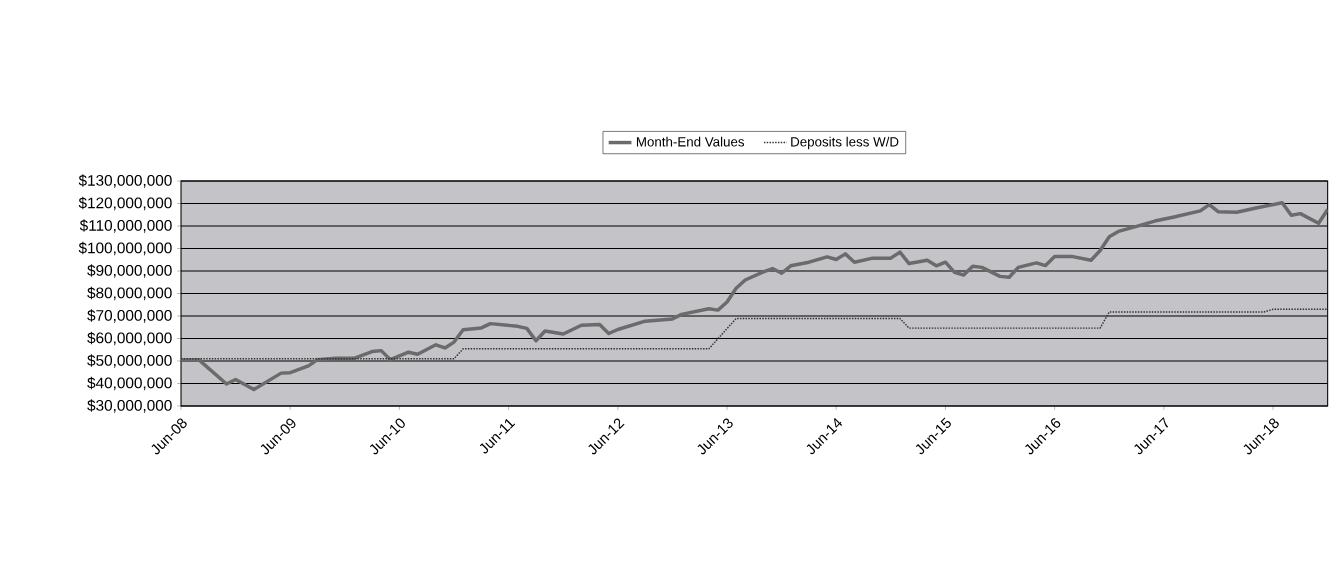  I want to click on y-tick-label: $70,000,000, so click(129, 316).